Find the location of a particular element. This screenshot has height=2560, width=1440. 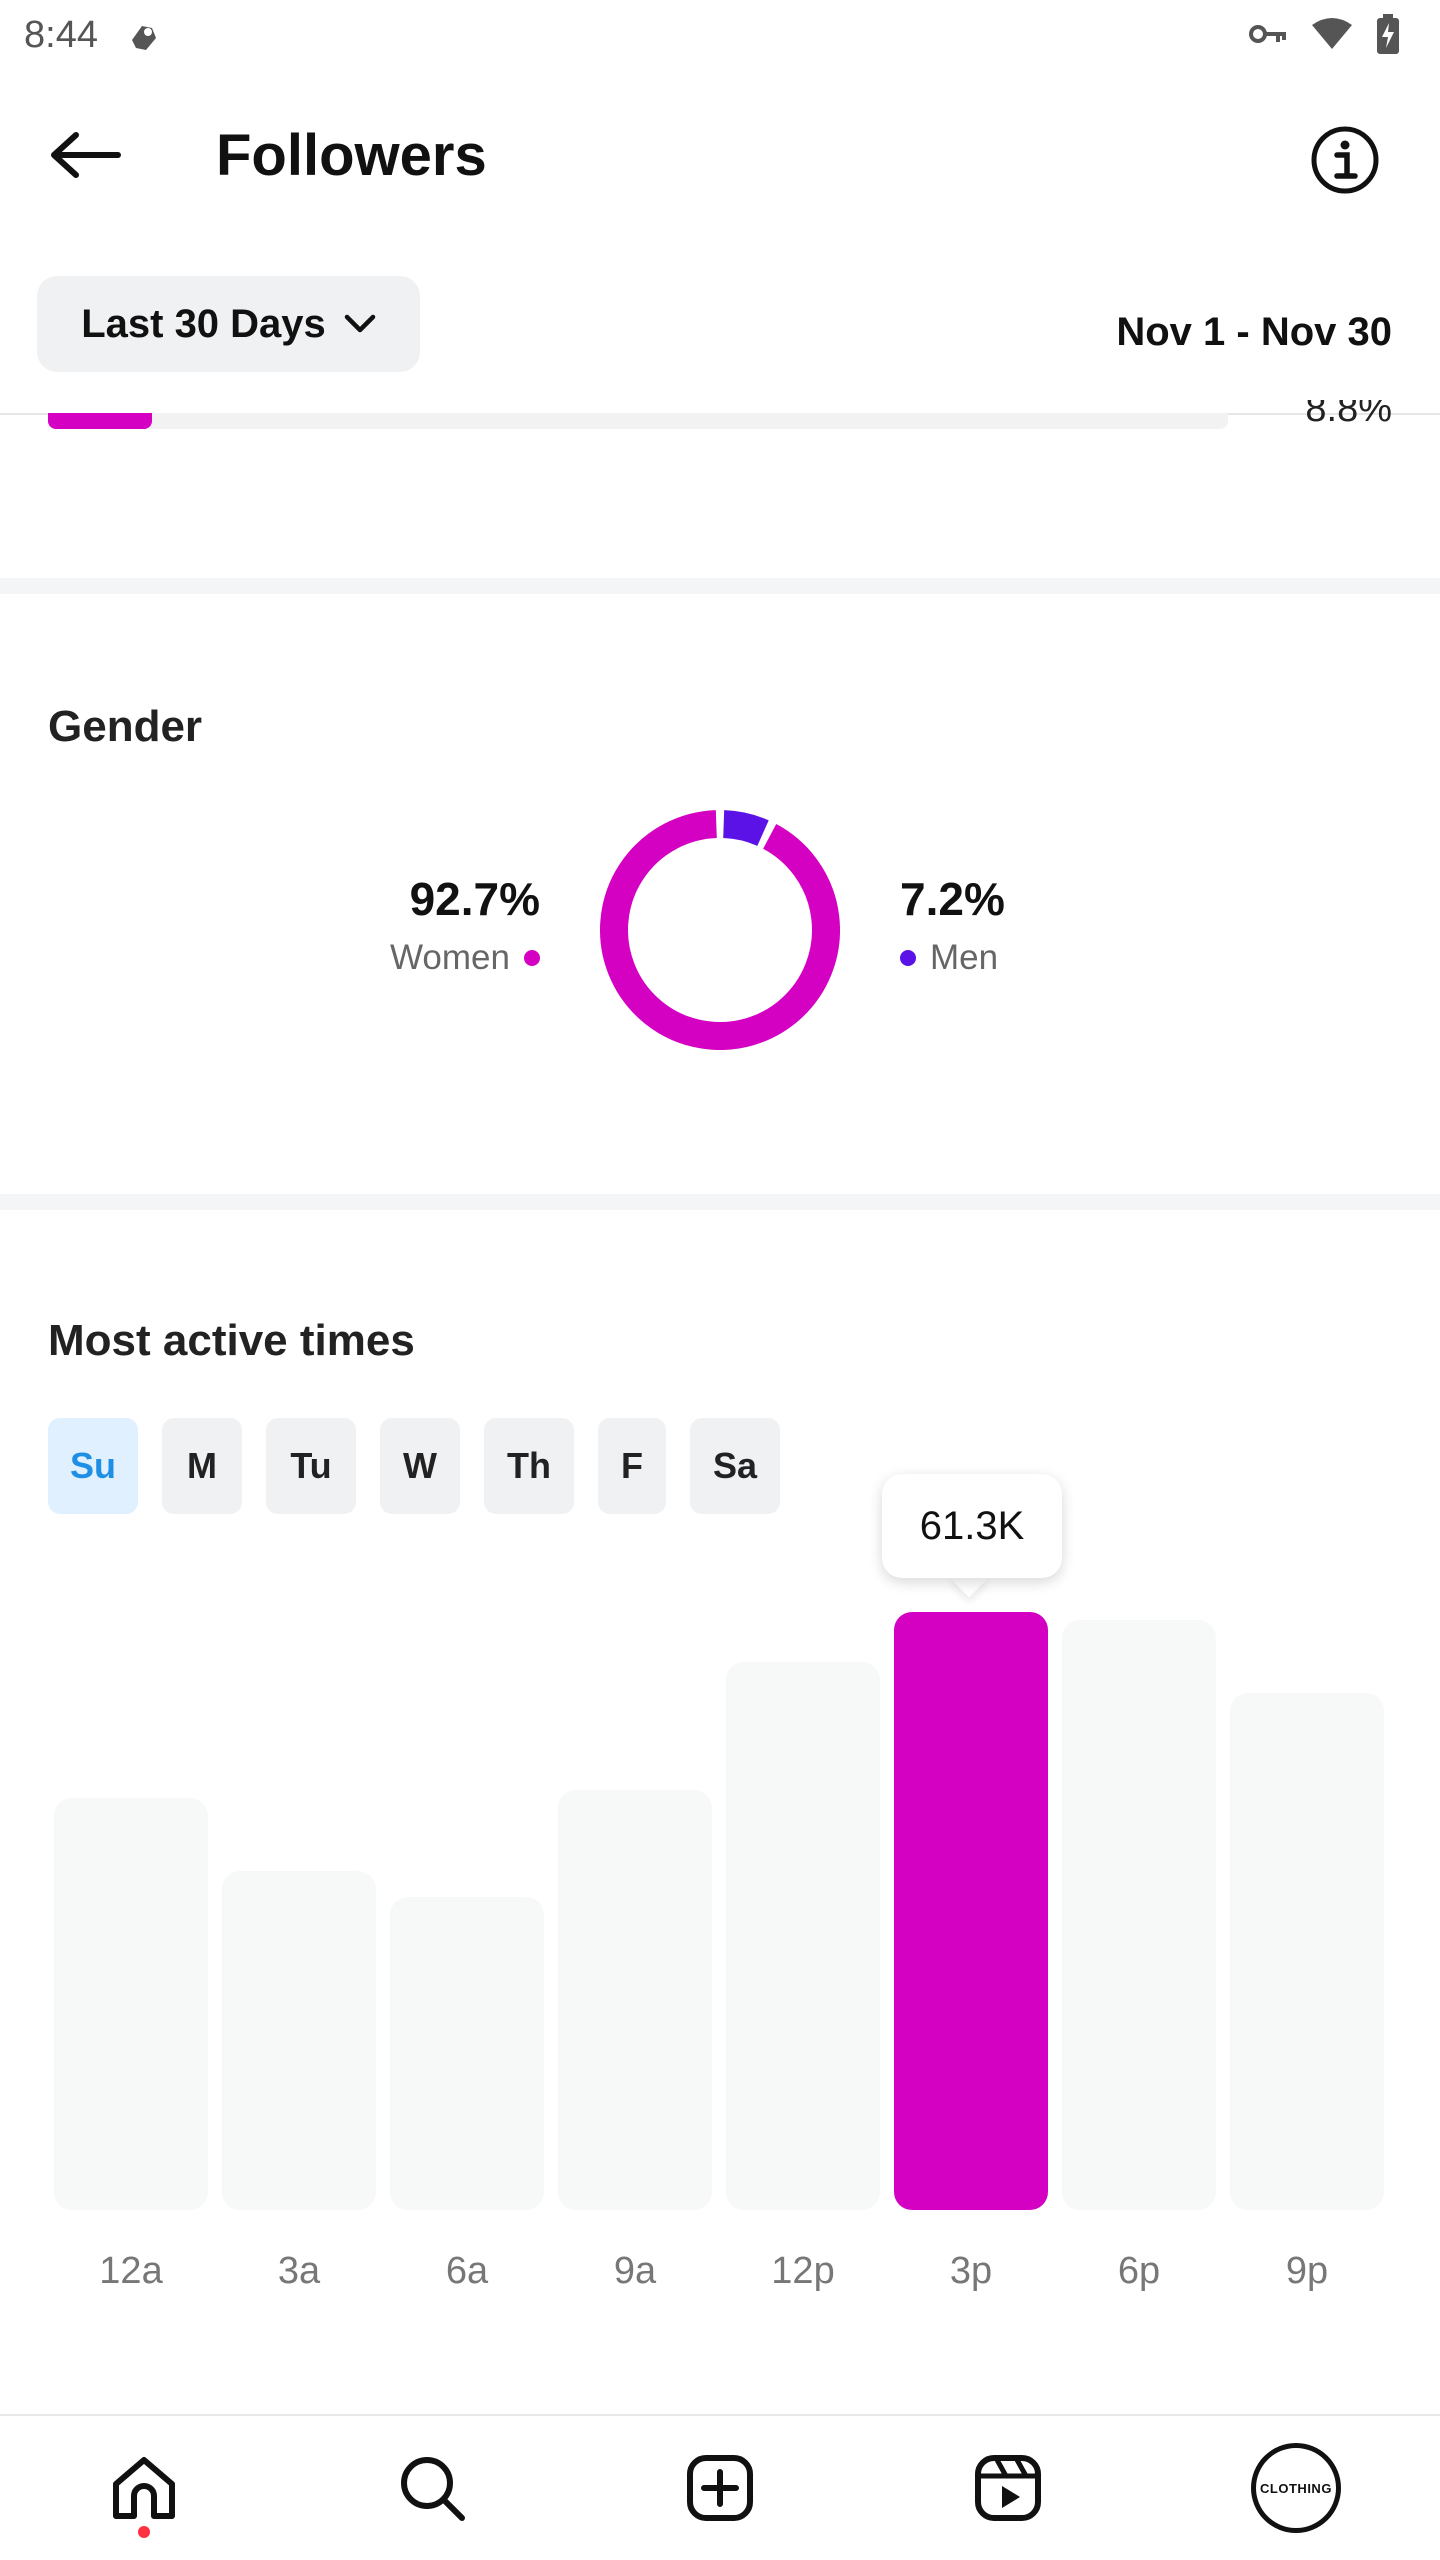

women-percent: 92.7% is located at coordinates (474, 899).